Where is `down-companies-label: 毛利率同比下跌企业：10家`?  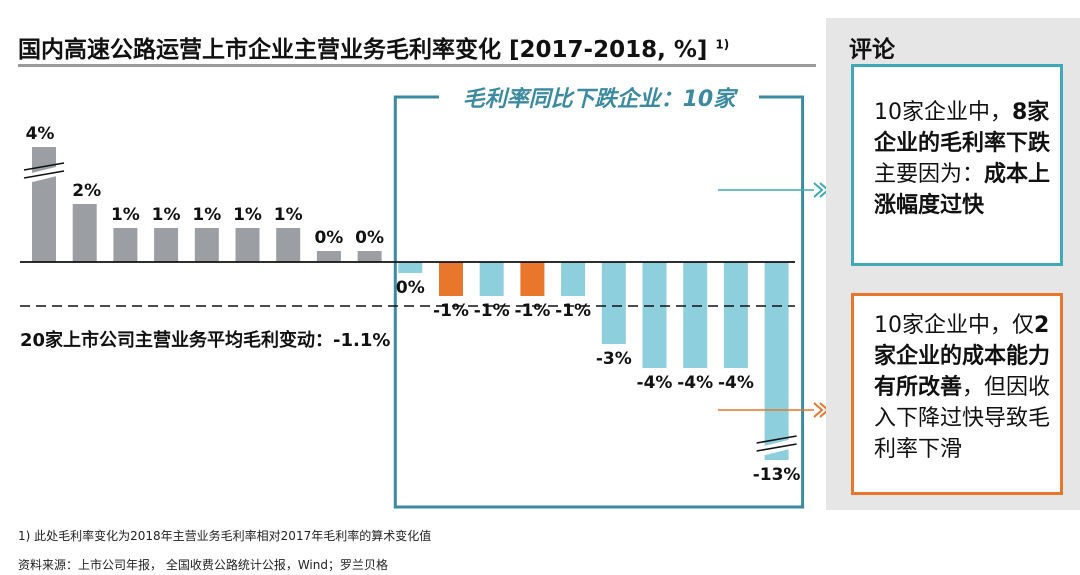 down-companies-label: 毛利率同比下跌企业：10家 is located at coordinates (601, 99).